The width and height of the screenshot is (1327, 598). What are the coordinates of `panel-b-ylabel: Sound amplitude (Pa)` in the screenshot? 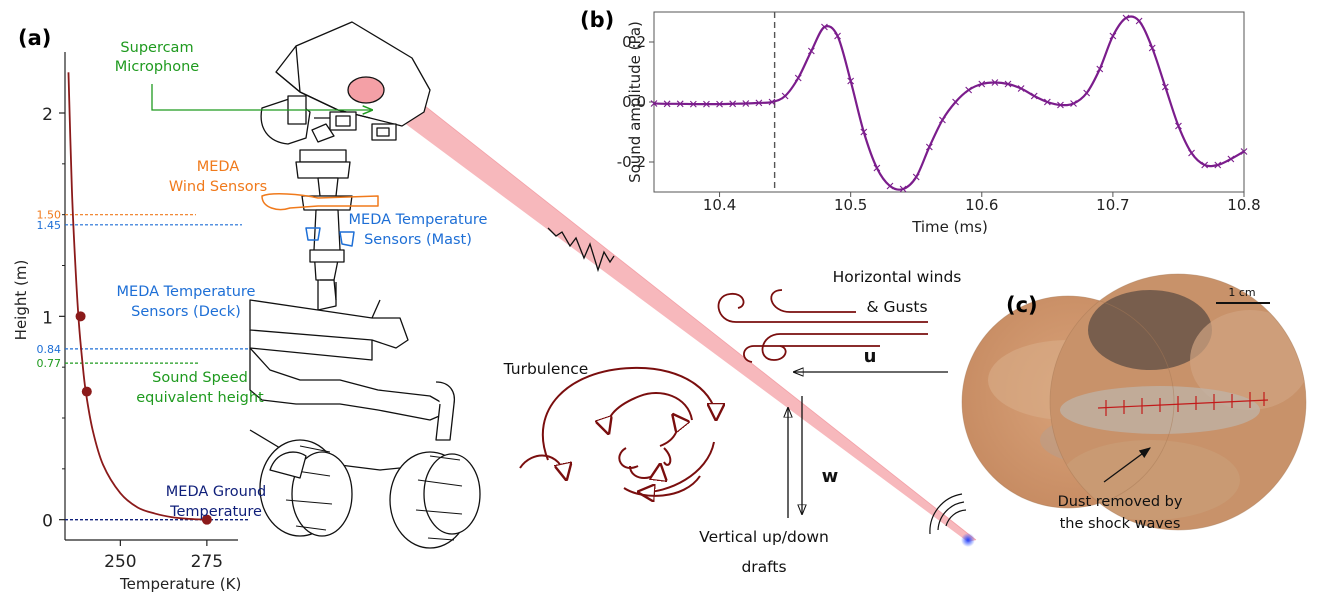 It's located at (635, 102).